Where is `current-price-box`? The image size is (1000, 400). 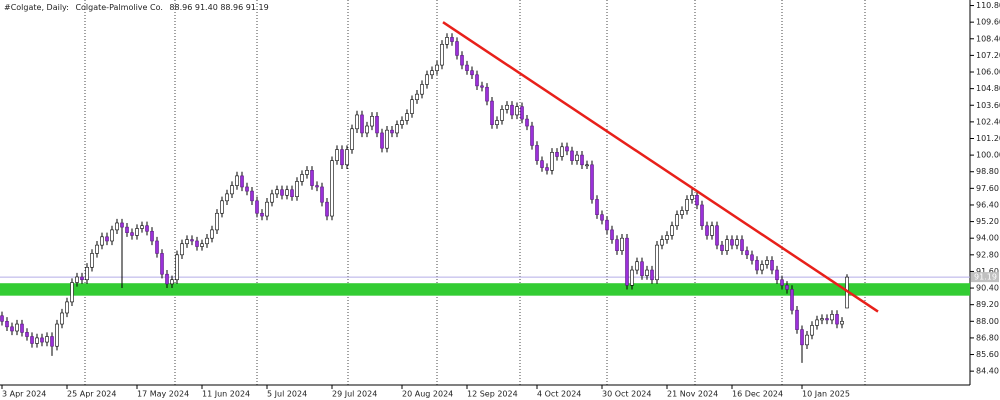
current-price-box is located at coordinates (985, 277).